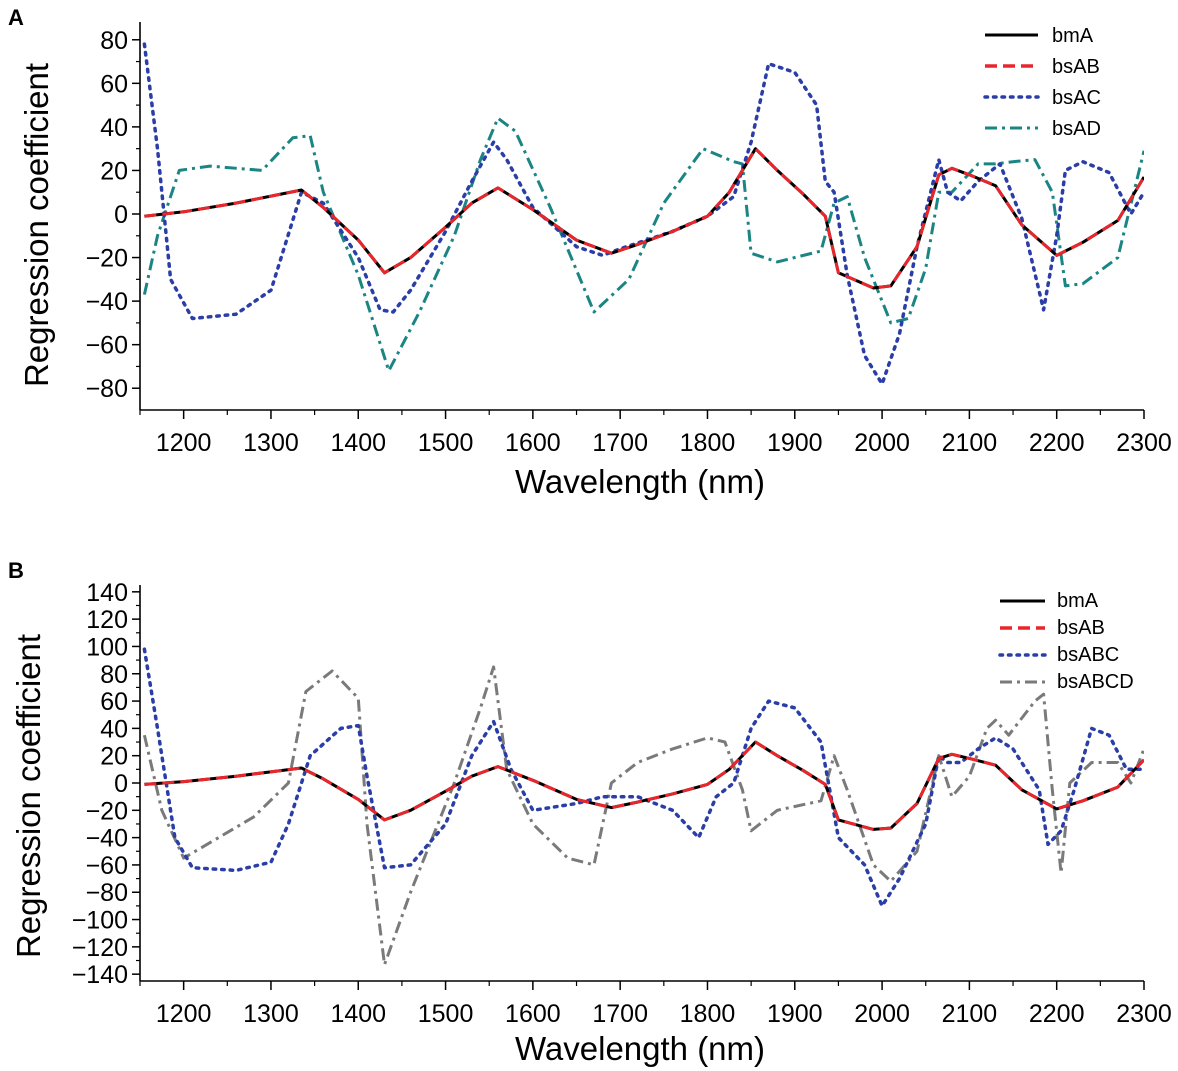 The height and width of the screenshot is (1071, 1178). Describe the element at coordinates (100, 975) in the screenshot. I see `y-tick-label: −140` at that location.